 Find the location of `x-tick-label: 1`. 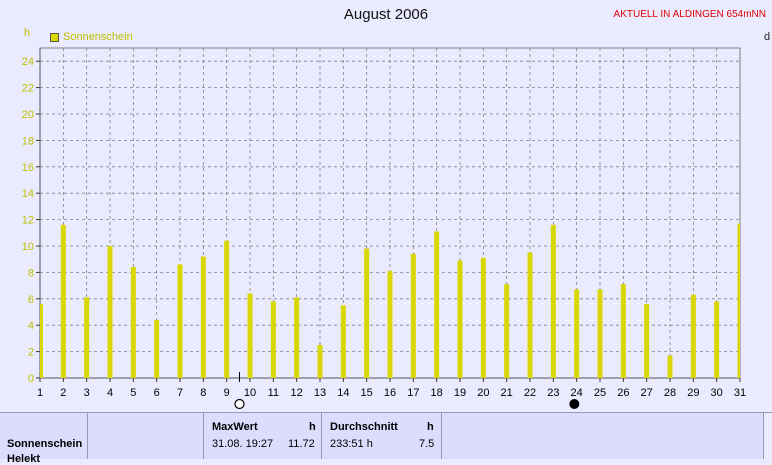

x-tick-label: 1 is located at coordinates (40, 393).